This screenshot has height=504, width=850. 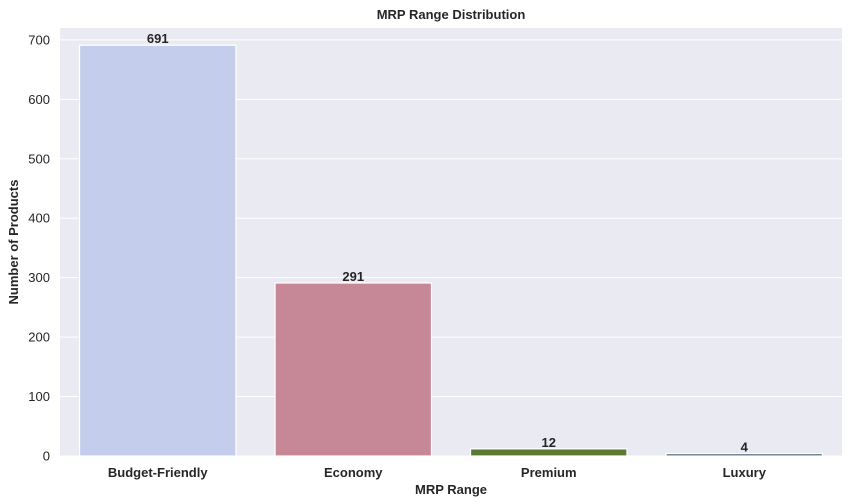 I want to click on y-tick-label: 0, so click(x=46, y=456).